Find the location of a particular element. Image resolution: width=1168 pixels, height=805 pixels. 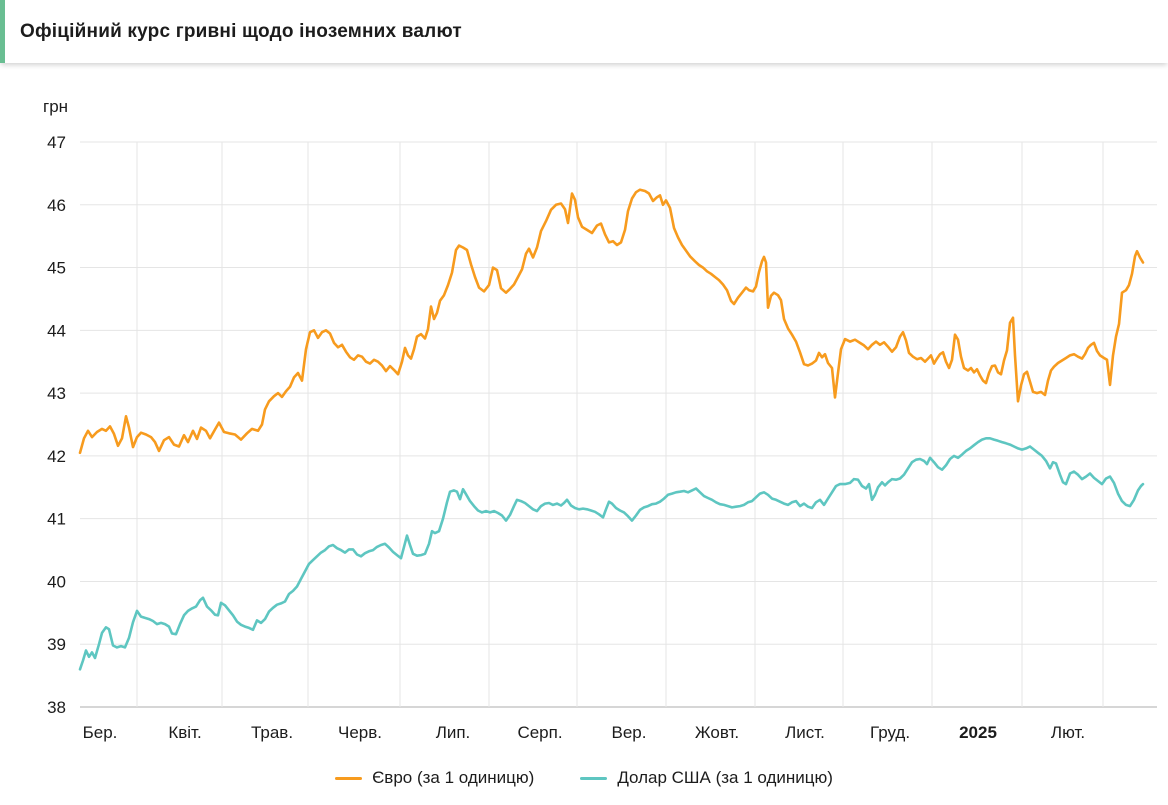

y-tick-label: 40 is located at coordinates (56, 581).